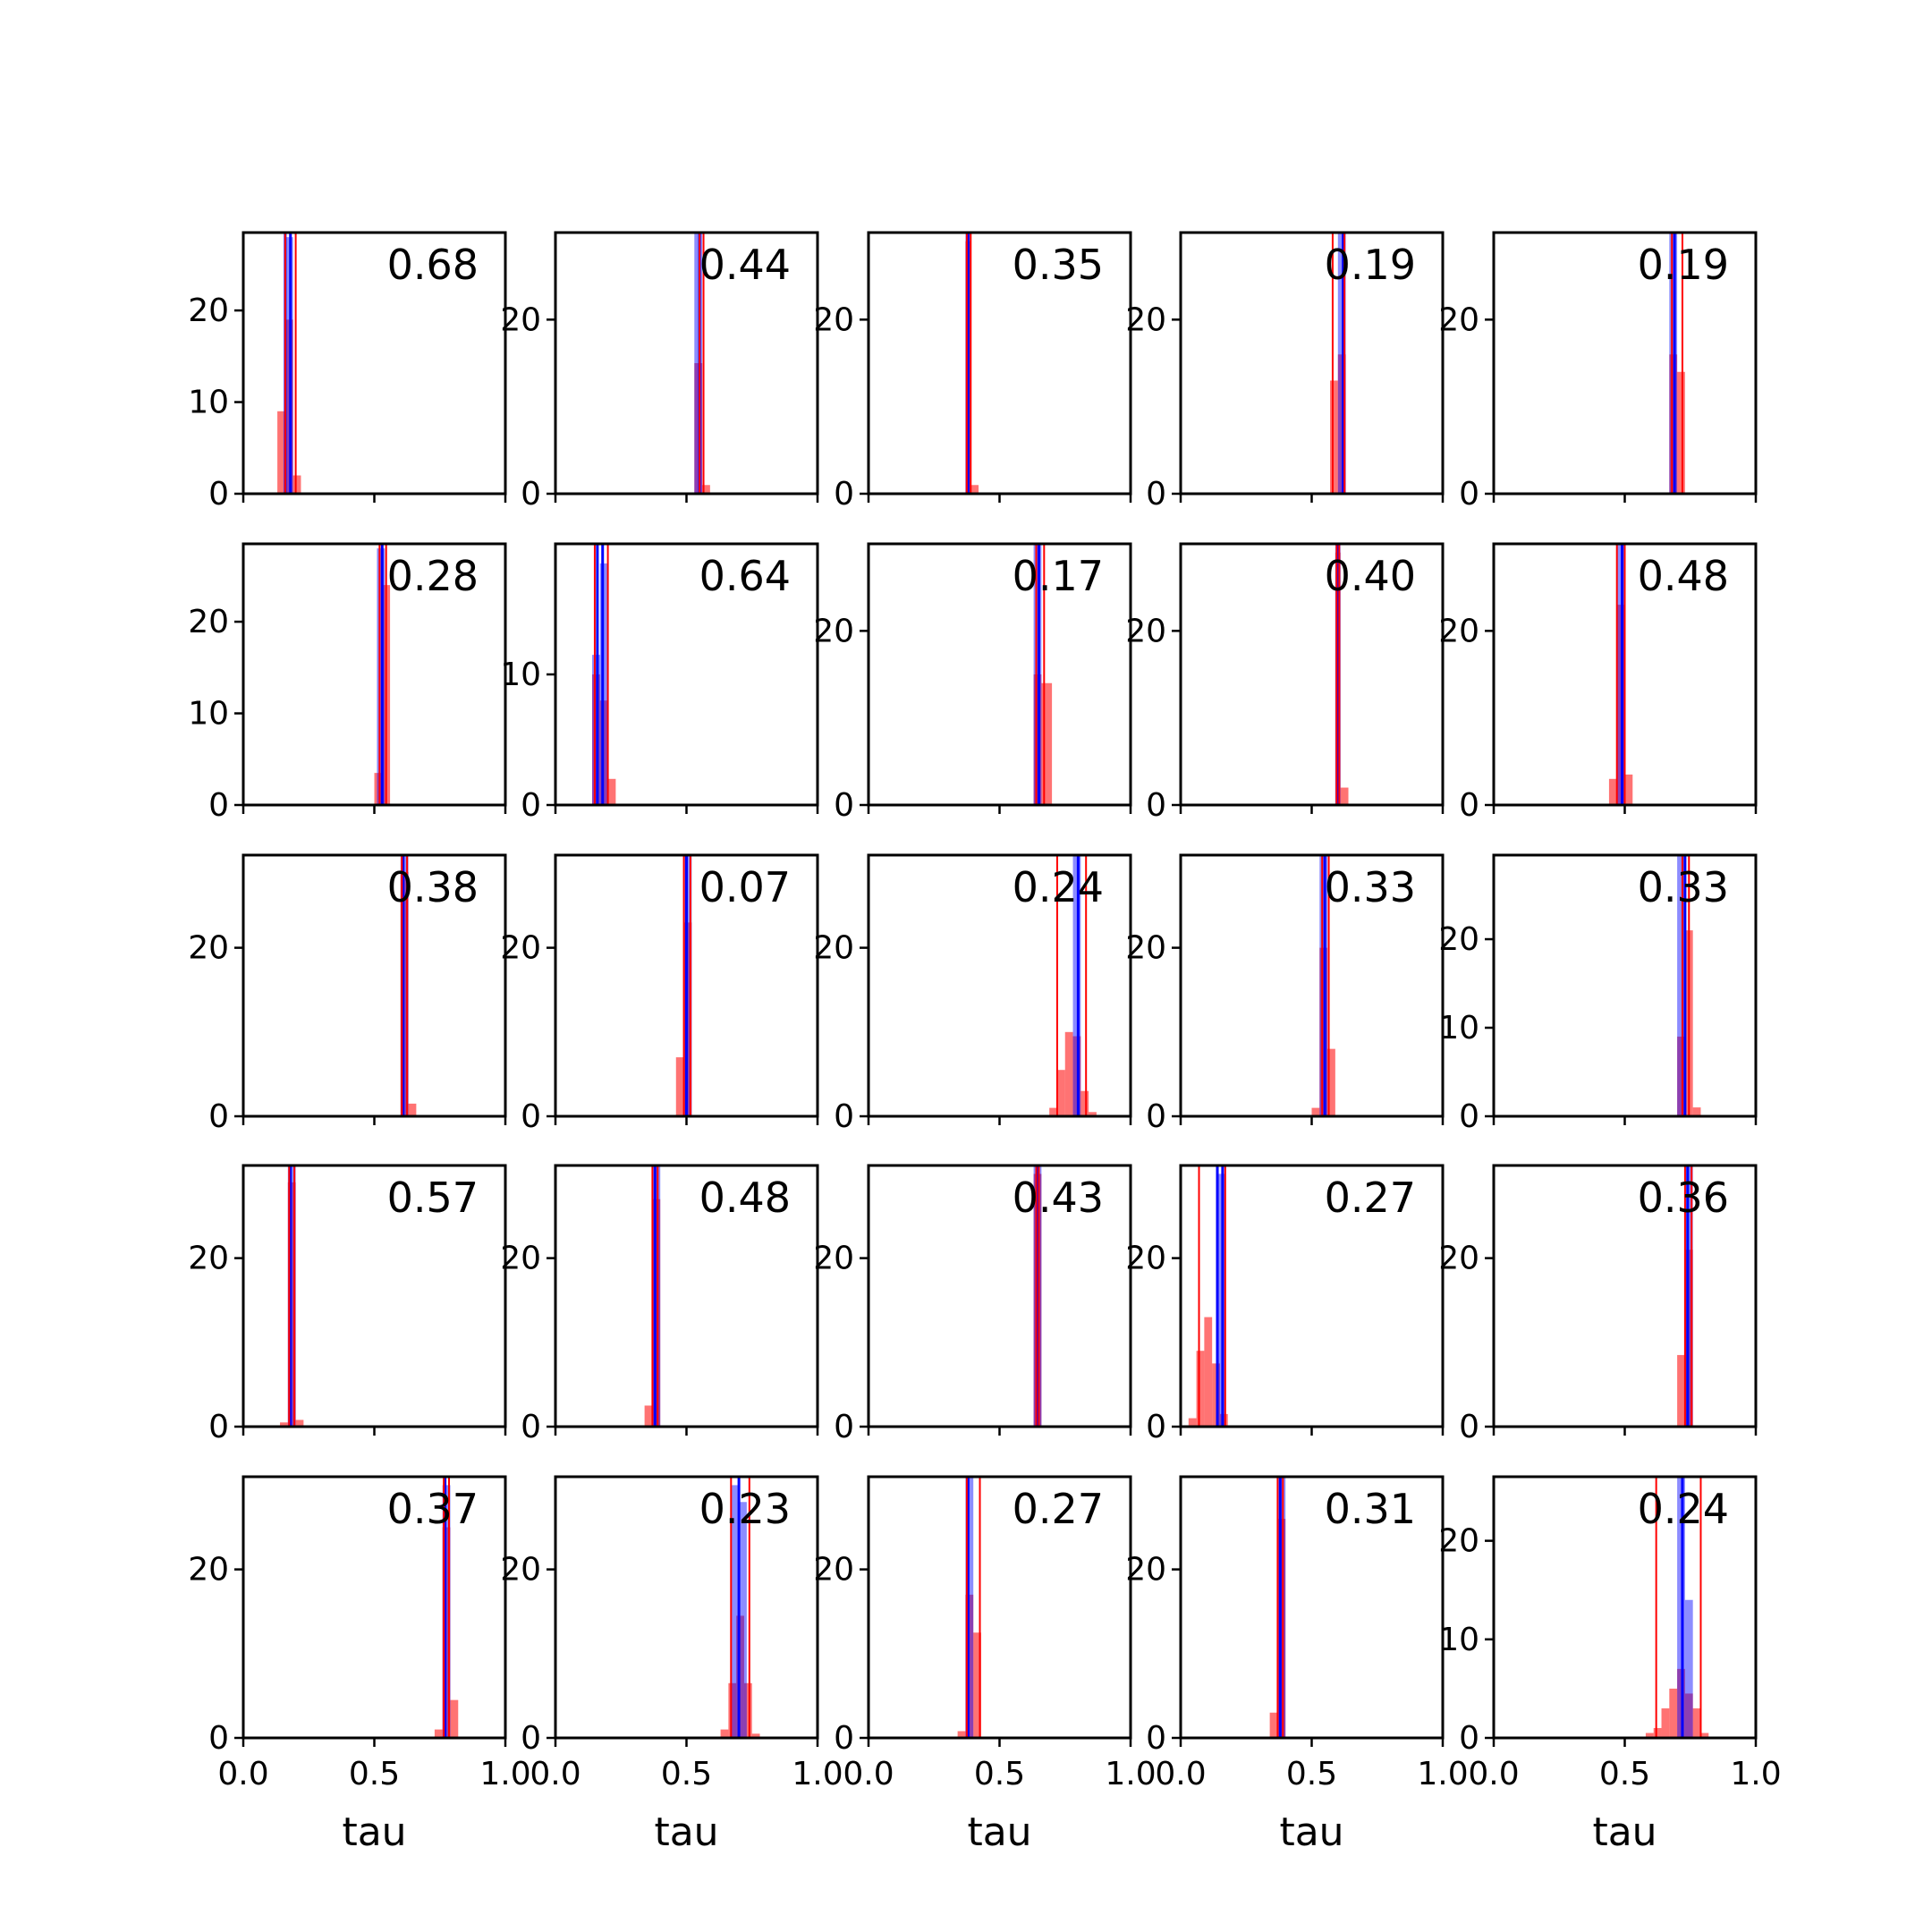  I want to click on panel-annotation: 0.36, so click(1683, 1198).